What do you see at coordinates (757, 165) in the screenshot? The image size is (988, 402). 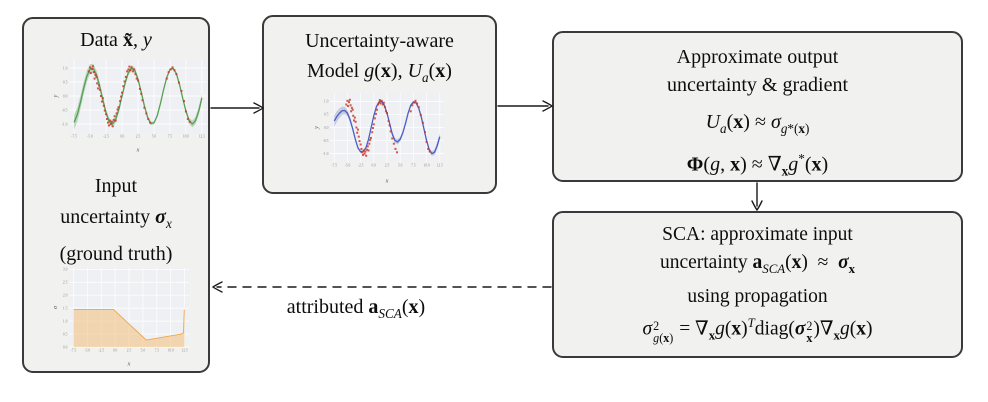 I see `approx-equation-2: Φ(g, x) ≈ ∇xg*(x)` at bounding box center [757, 165].